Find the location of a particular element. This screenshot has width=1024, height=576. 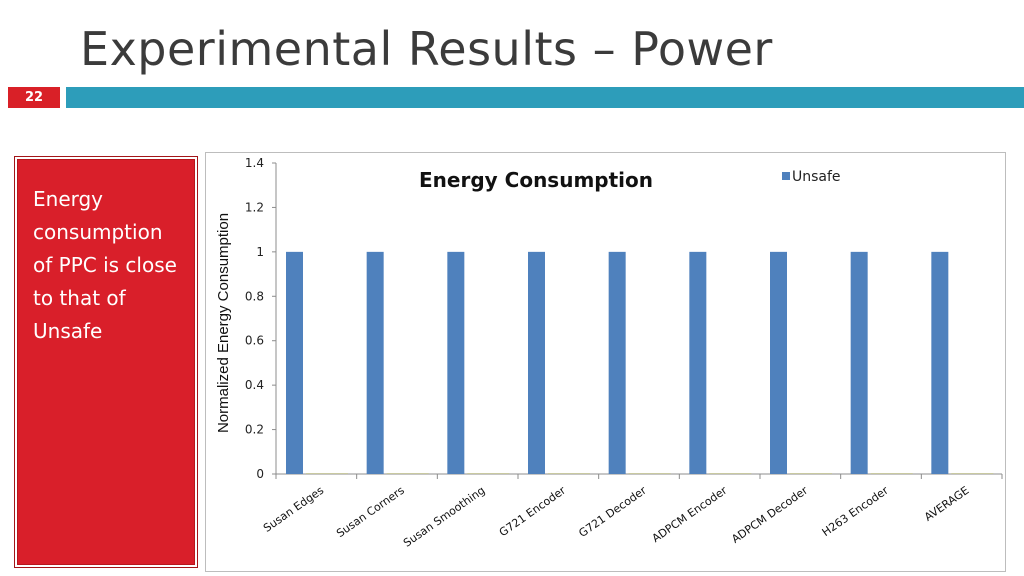

chart-title: Energy Consumption is located at coordinates (536, 180).